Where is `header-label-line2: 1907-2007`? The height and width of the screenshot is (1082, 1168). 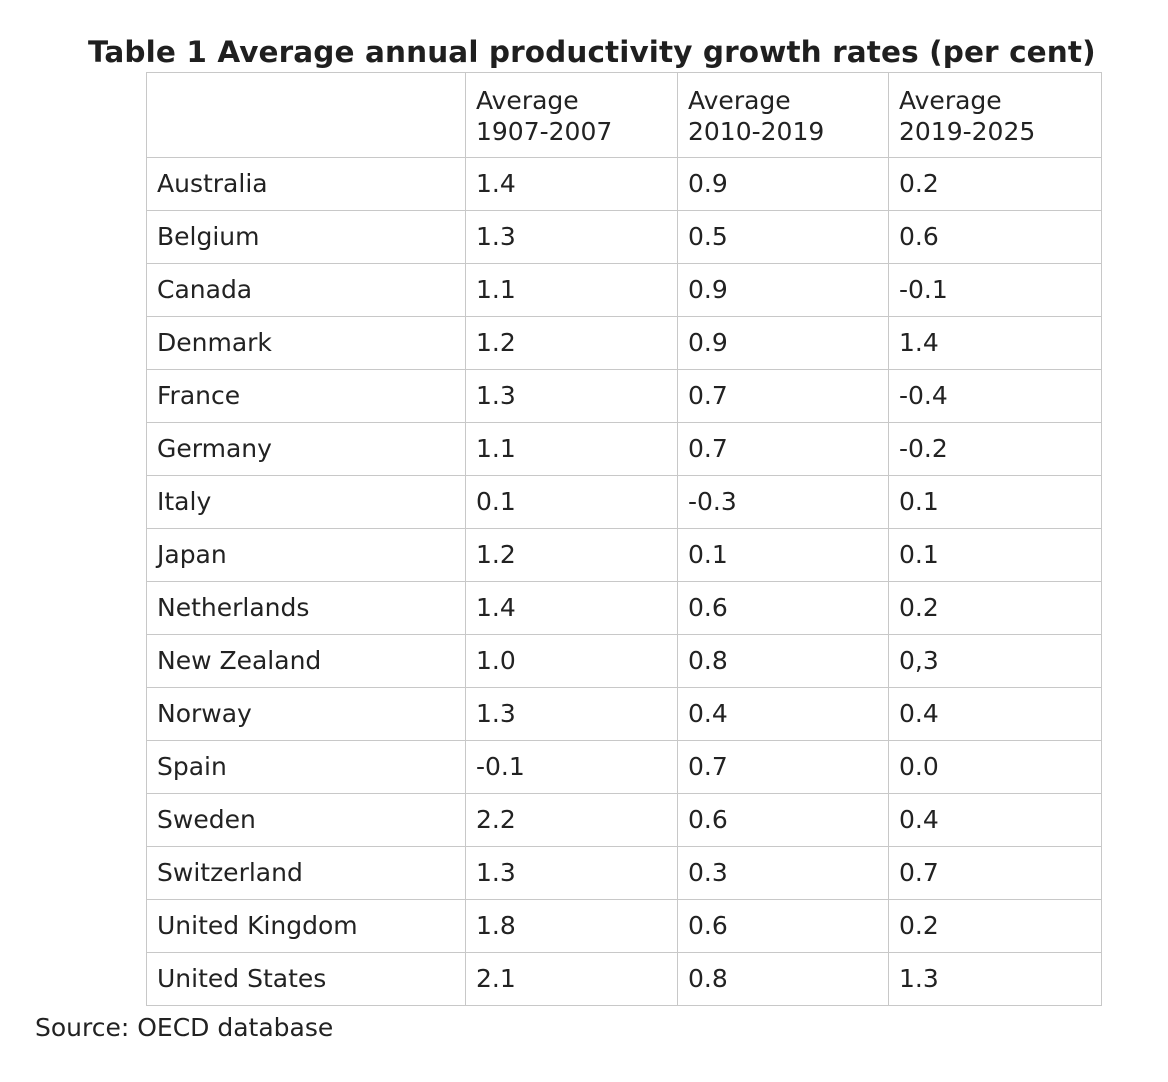
header-label-line2: 1907-2007 is located at coordinates (544, 131).